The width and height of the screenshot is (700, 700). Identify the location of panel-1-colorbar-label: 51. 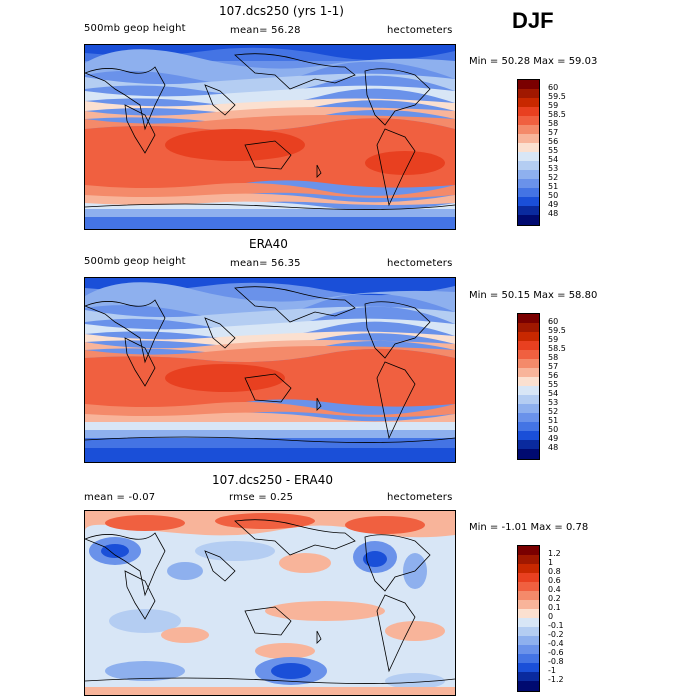
(553, 186).